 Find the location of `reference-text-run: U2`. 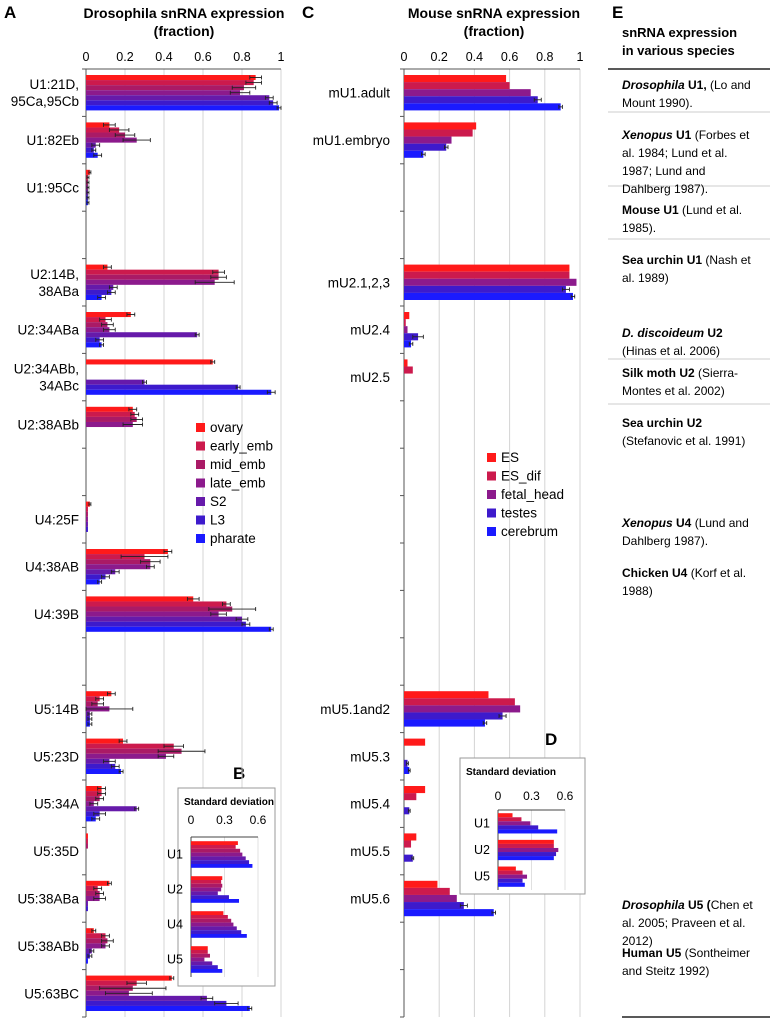

reference-text-run: U2 is located at coordinates (713, 333).